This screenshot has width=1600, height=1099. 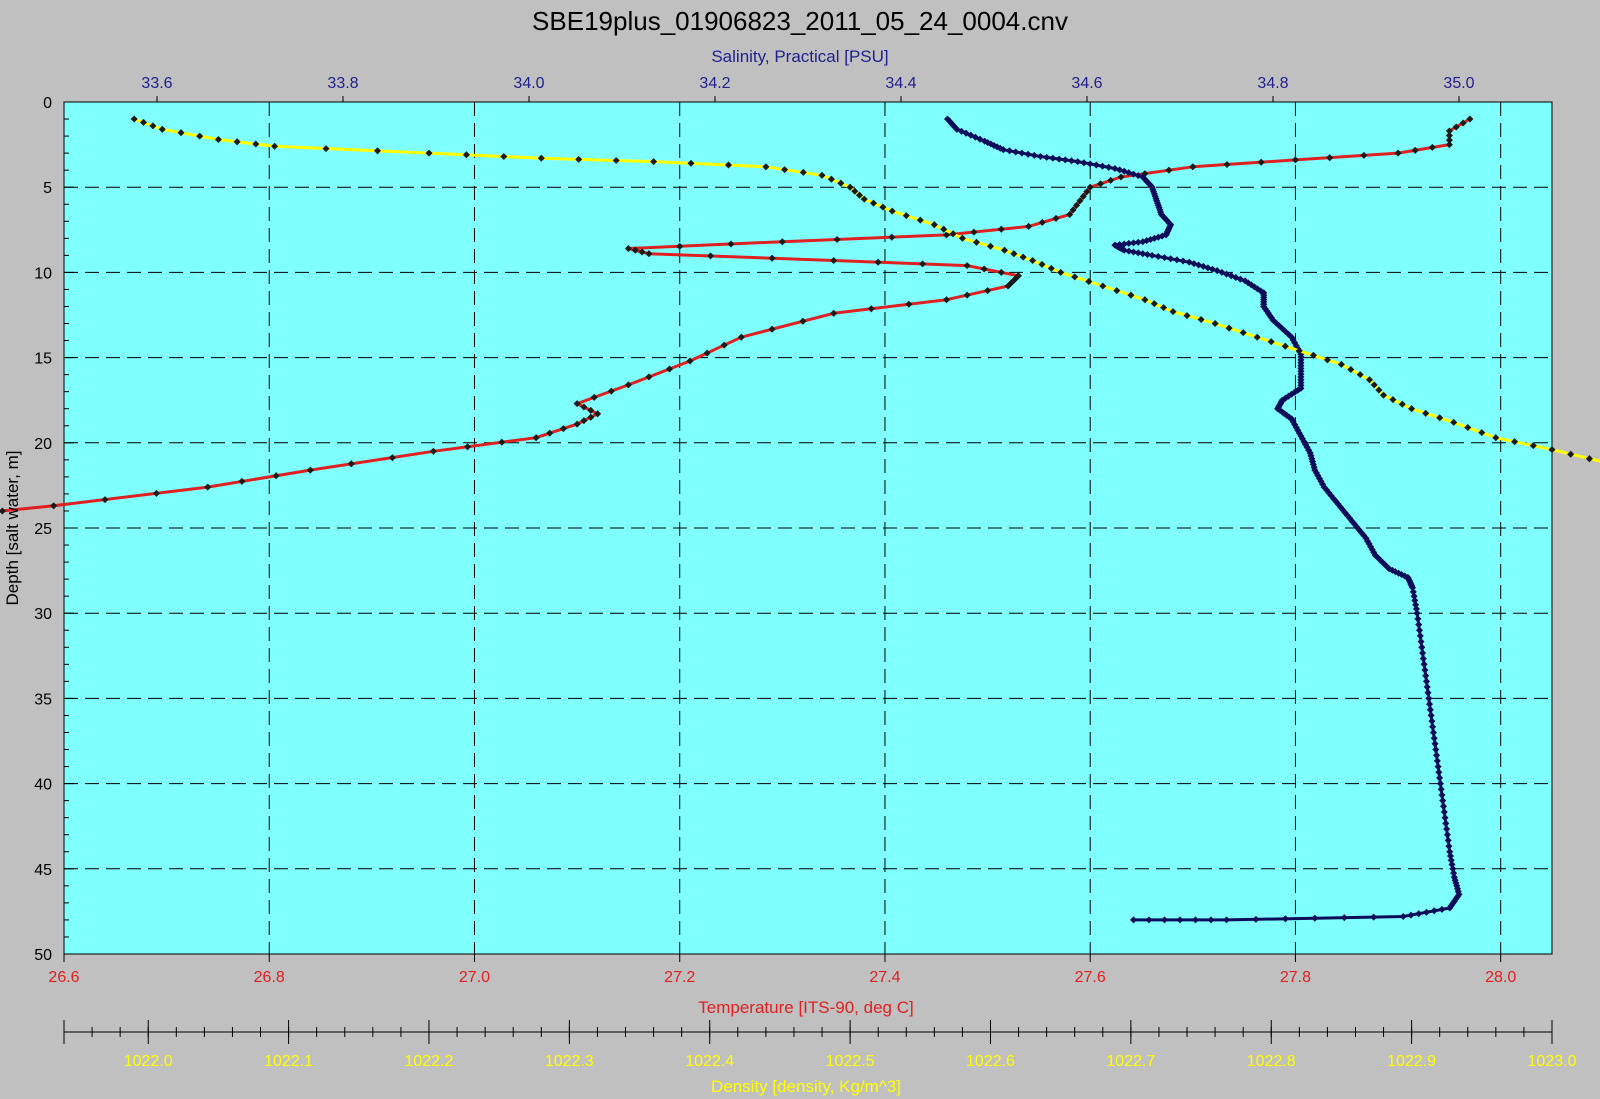 I want to click on depth-tick-label: 10, so click(x=43, y=273).